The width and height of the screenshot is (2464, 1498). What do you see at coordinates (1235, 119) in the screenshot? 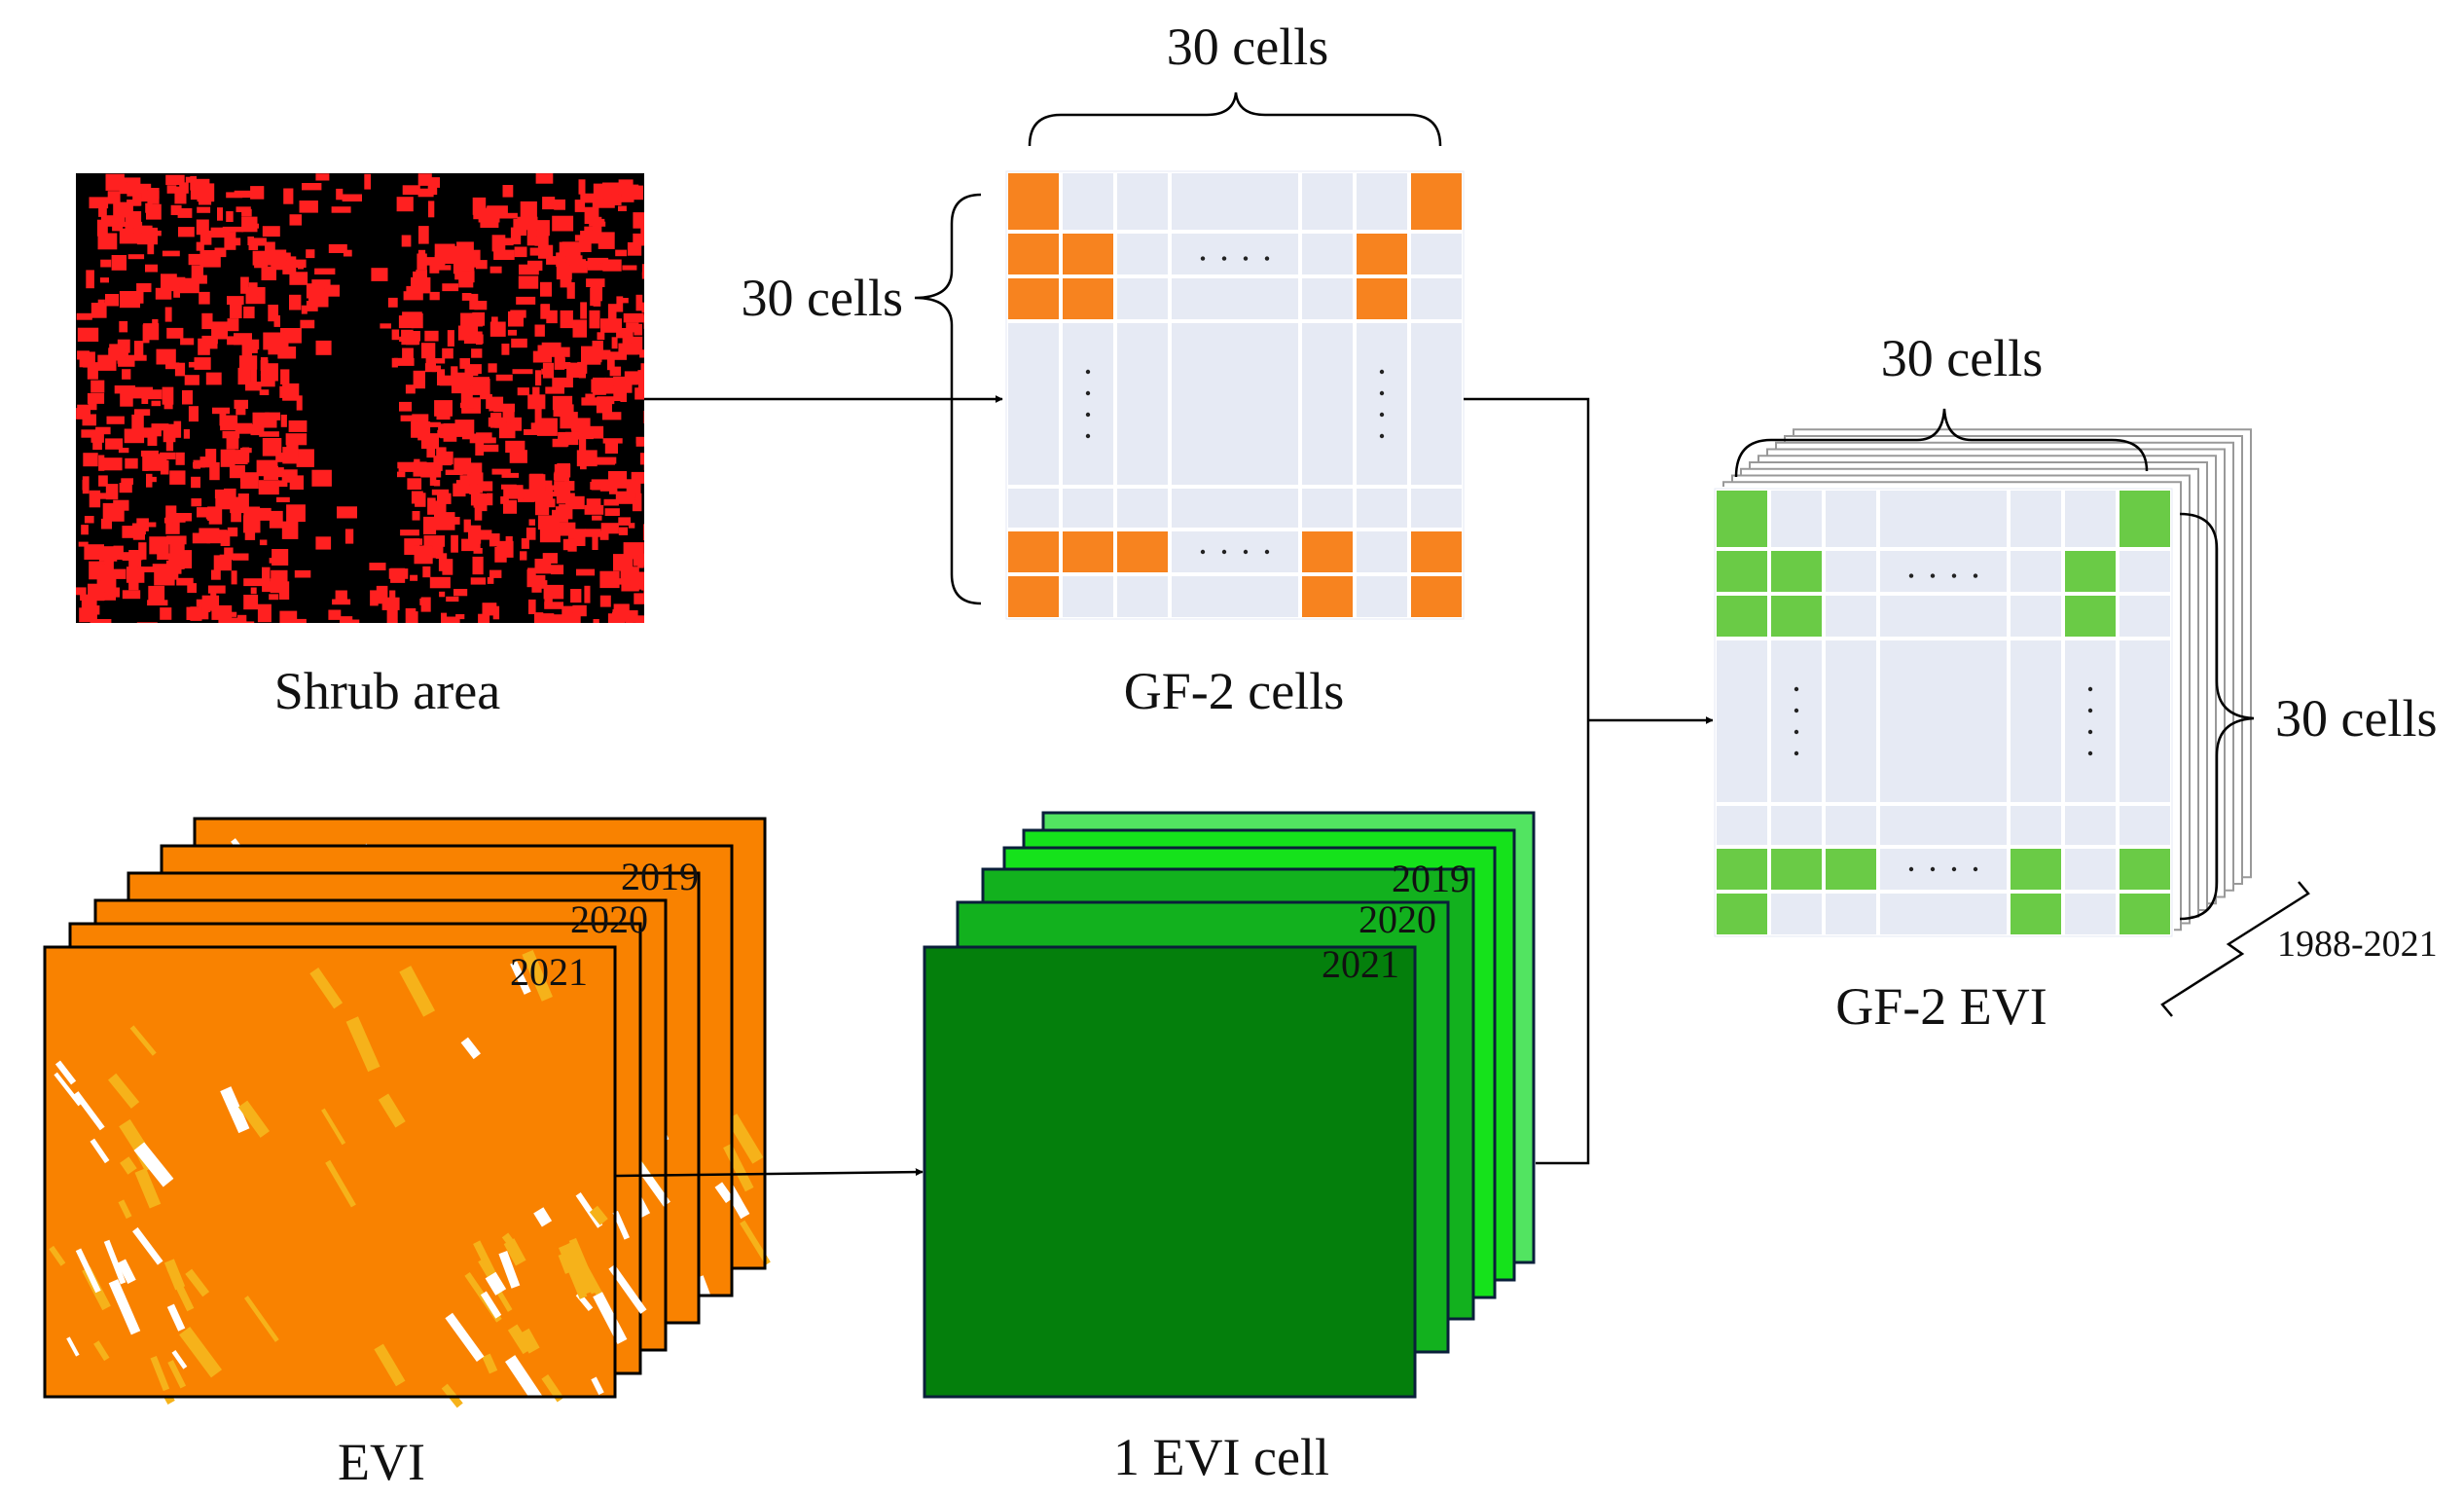
I see `top-brace` at bounding box center [1235, 119].